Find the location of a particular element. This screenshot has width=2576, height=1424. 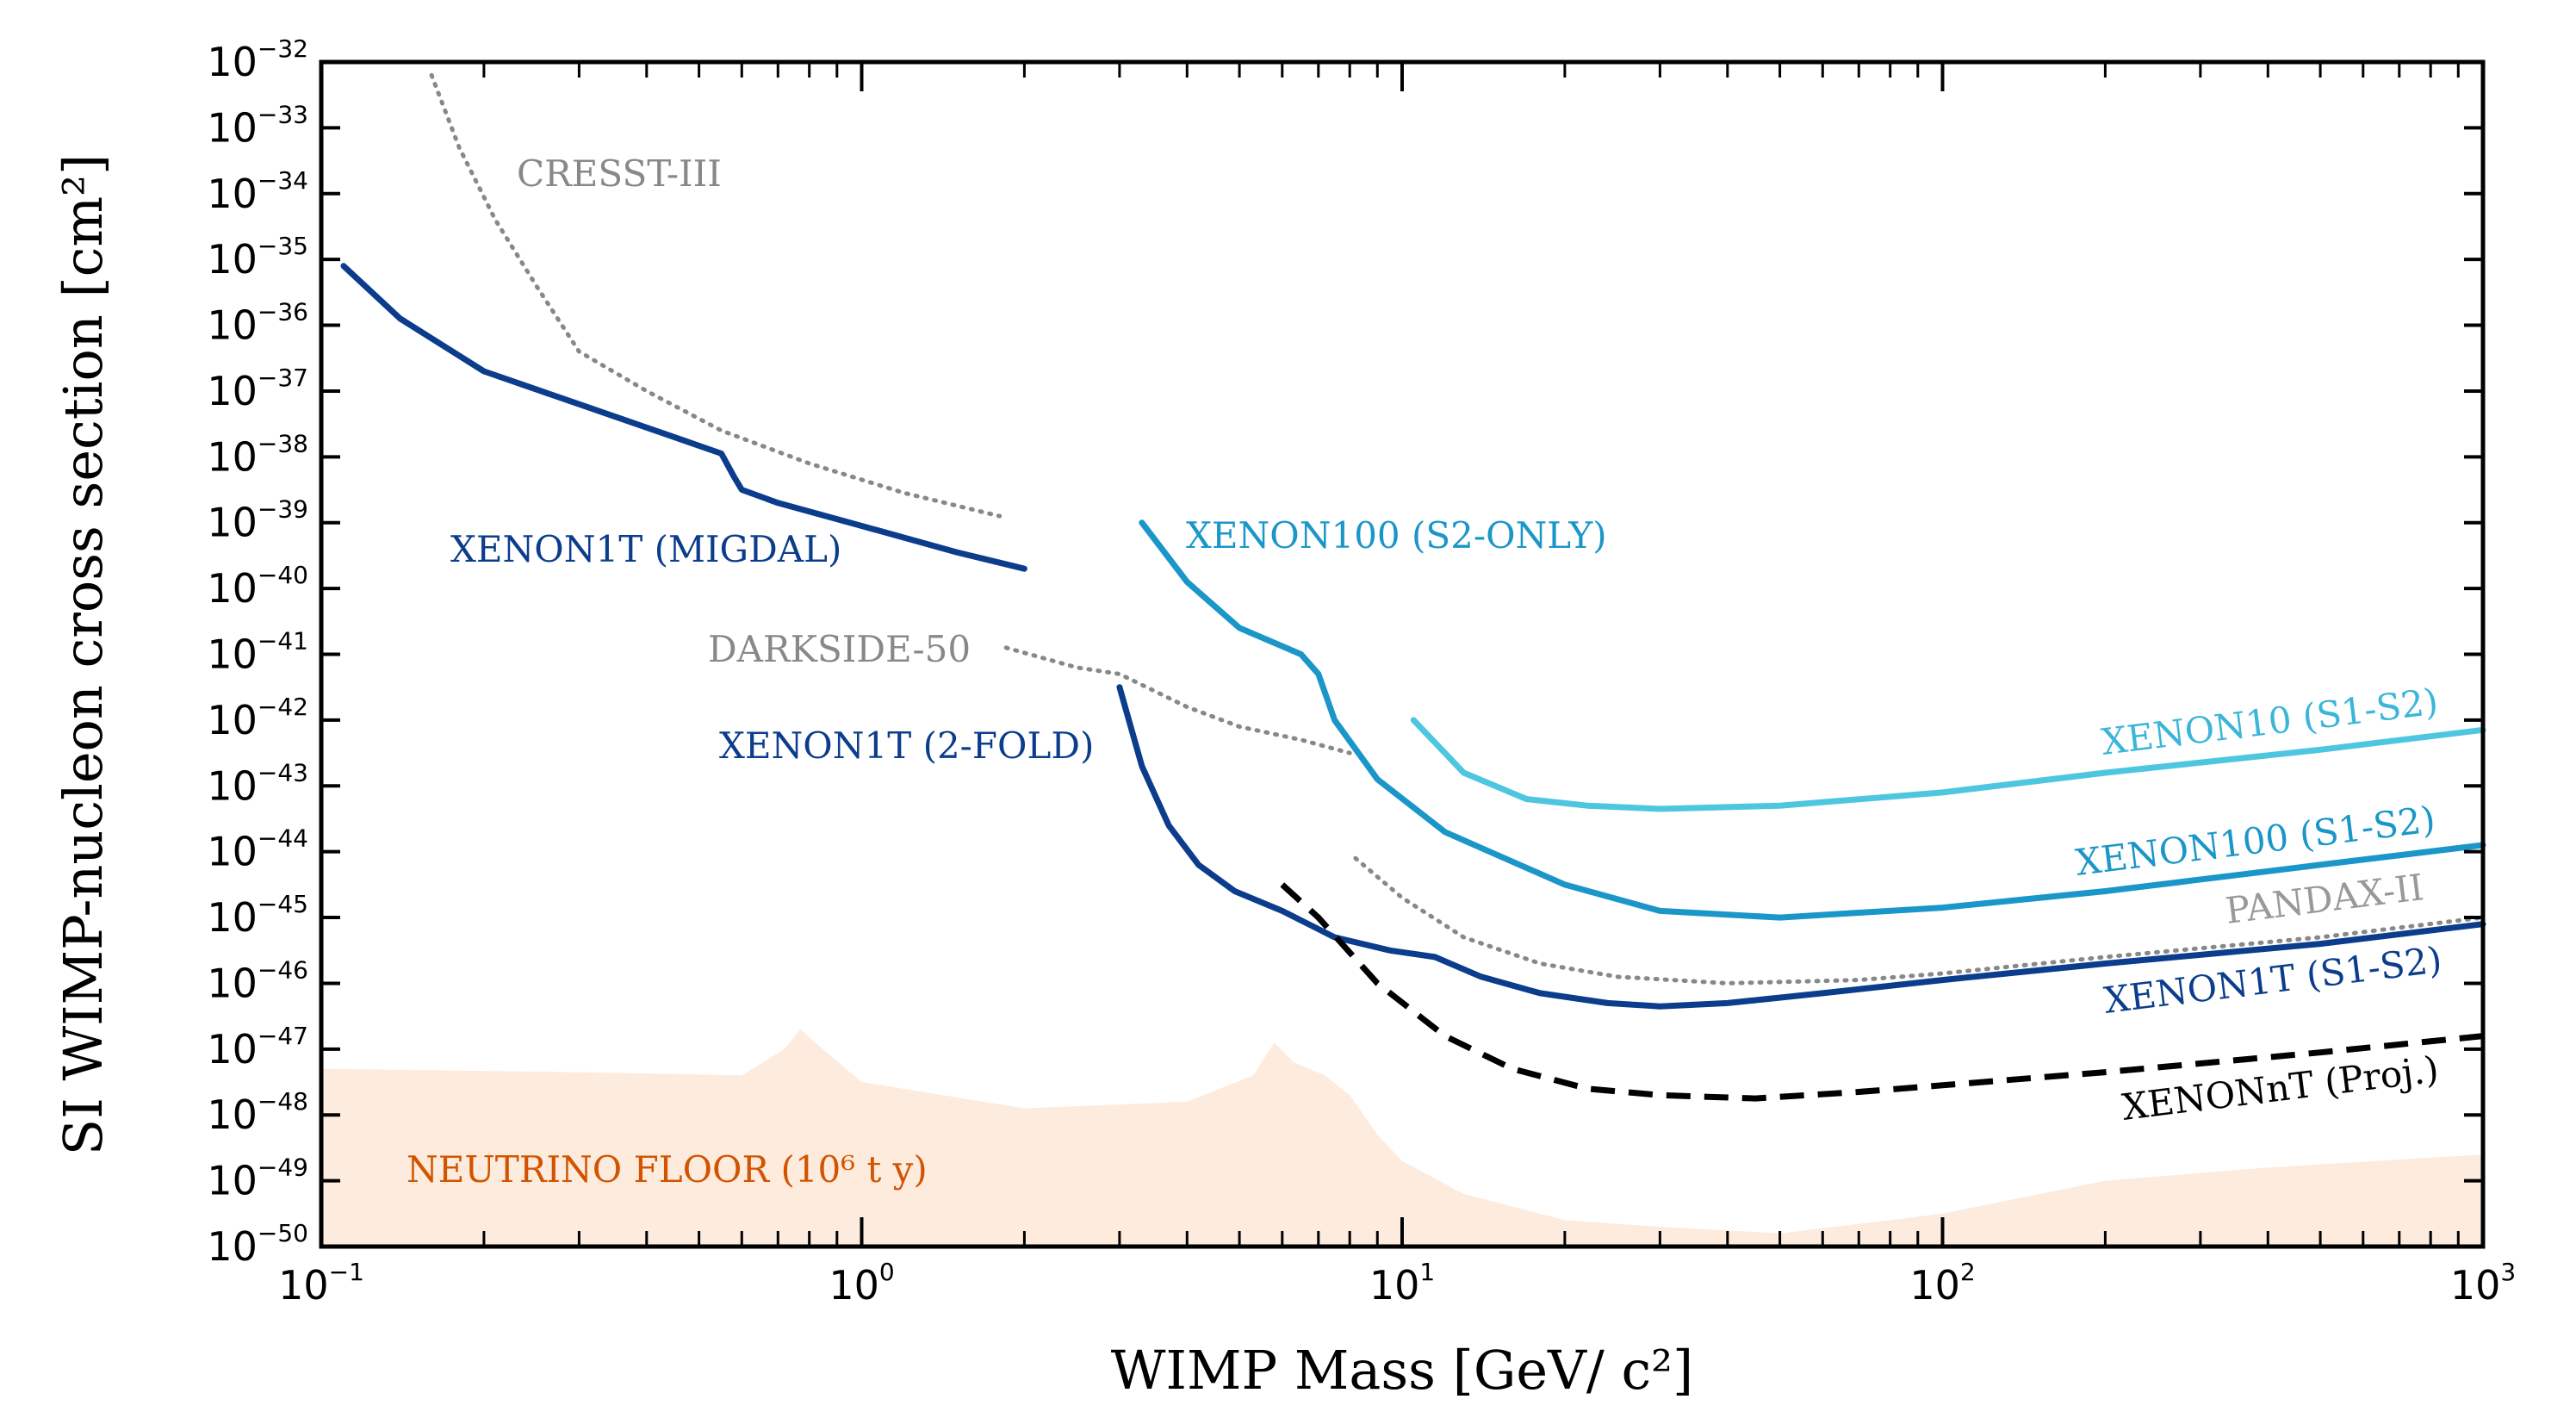

y-tick-exponent: −48 is located at coordinates (283, 1101).